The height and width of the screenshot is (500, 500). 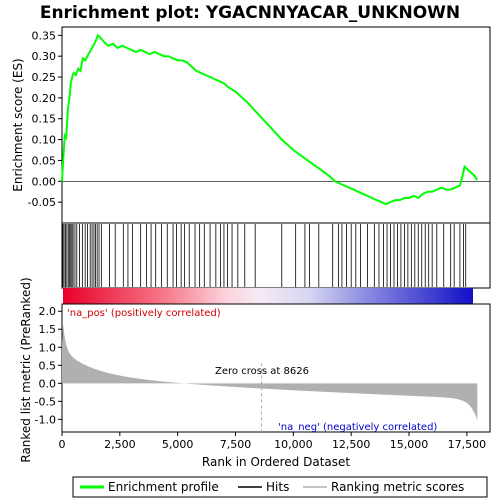 What do you see at coordinates (44, 77) in the screenshot?
I see `es-y-tick-label: 0.25` at bounding box center [44, 77].